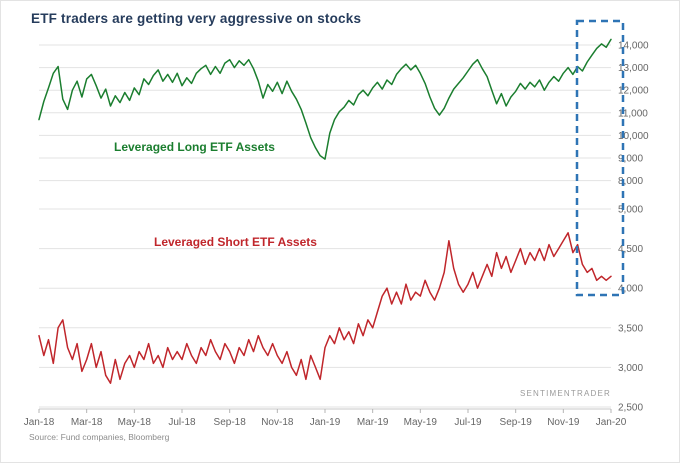 The image size is (680, 463). Describe the element at coordinates (325, 422) in the screenshot. I see `x-tick-label: Jan-19` at that location.